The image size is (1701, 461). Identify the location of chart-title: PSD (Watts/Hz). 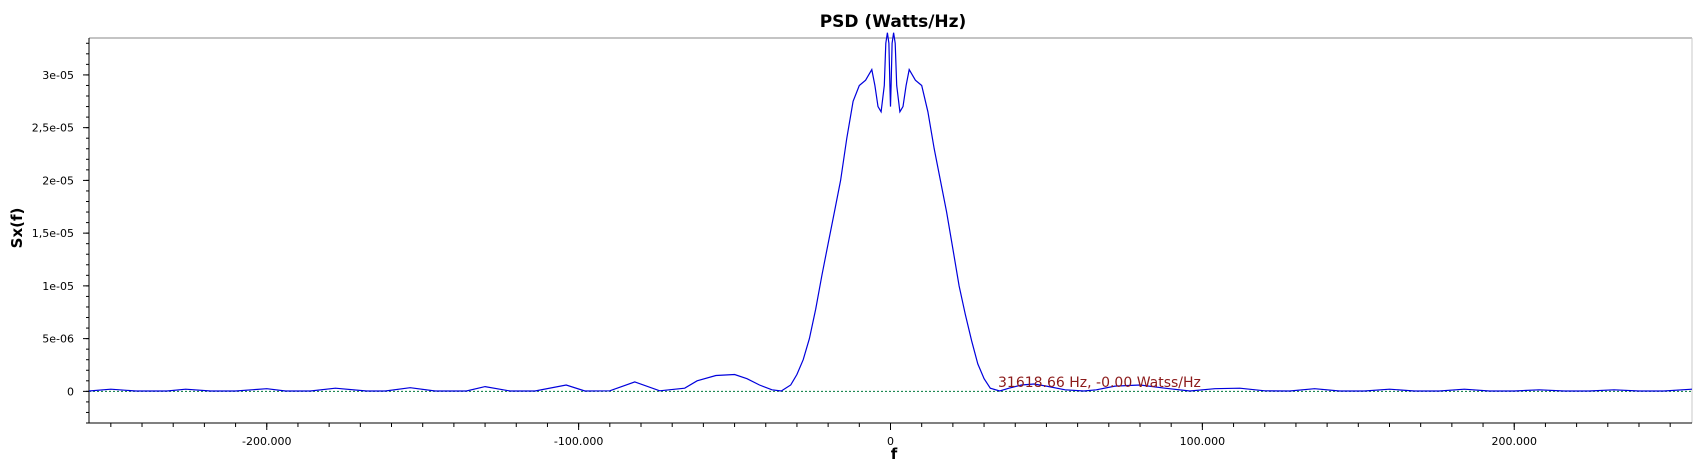
(893, 22).